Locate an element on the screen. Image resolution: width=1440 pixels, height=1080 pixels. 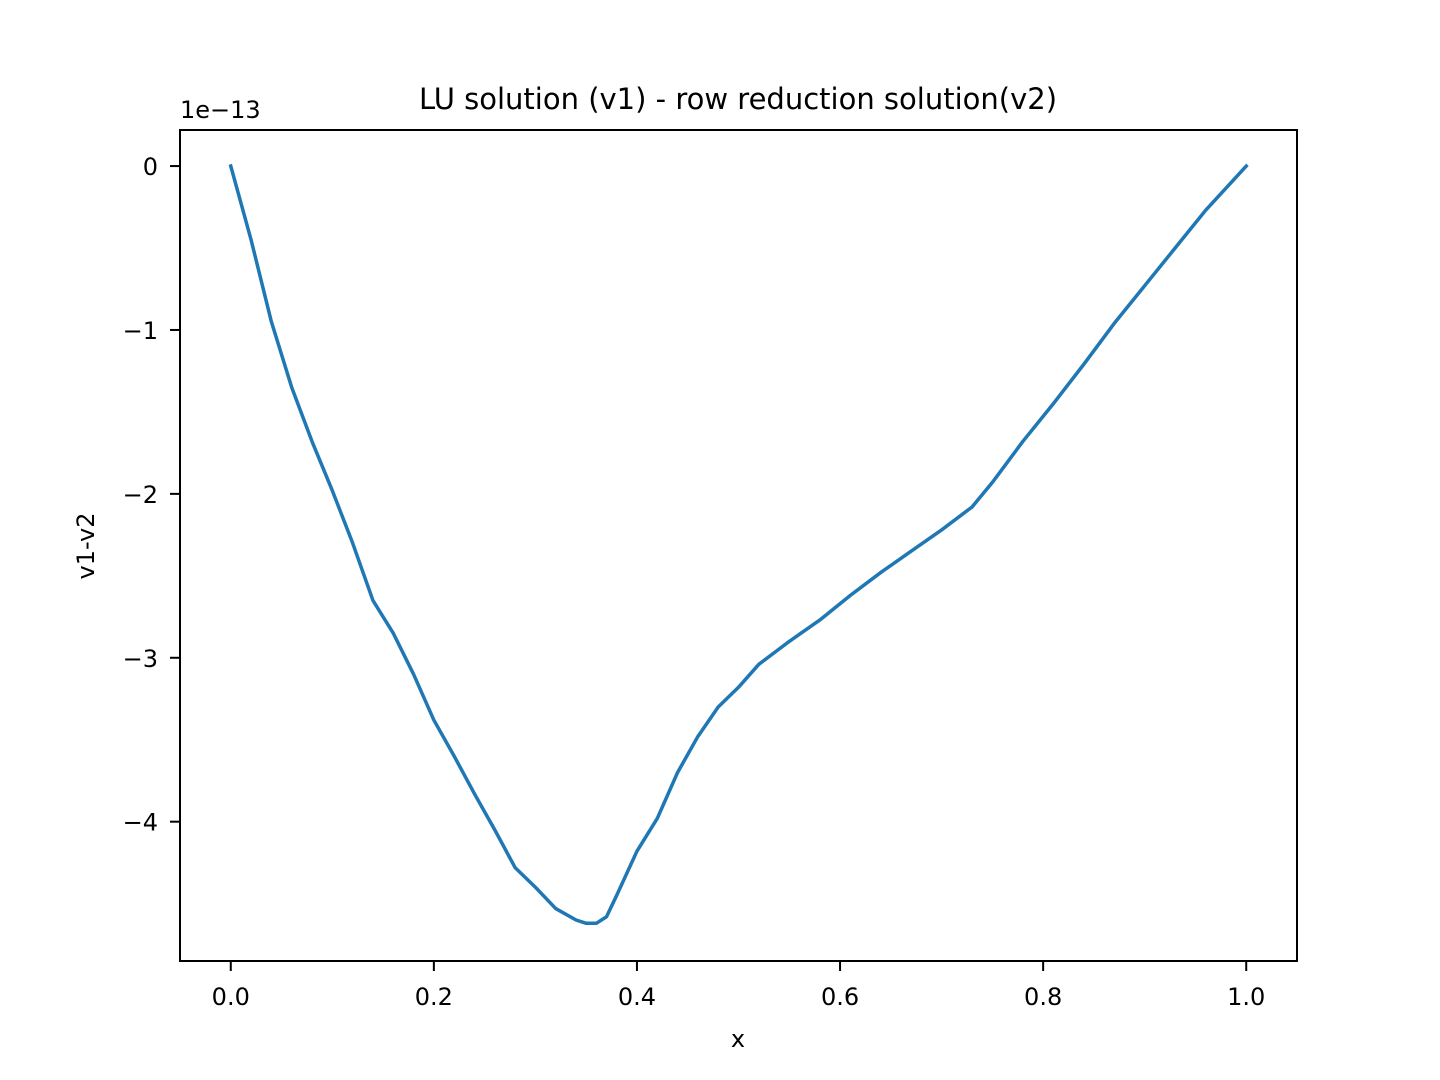
y-tick-label: −1 is located at coordinates (140, 331).